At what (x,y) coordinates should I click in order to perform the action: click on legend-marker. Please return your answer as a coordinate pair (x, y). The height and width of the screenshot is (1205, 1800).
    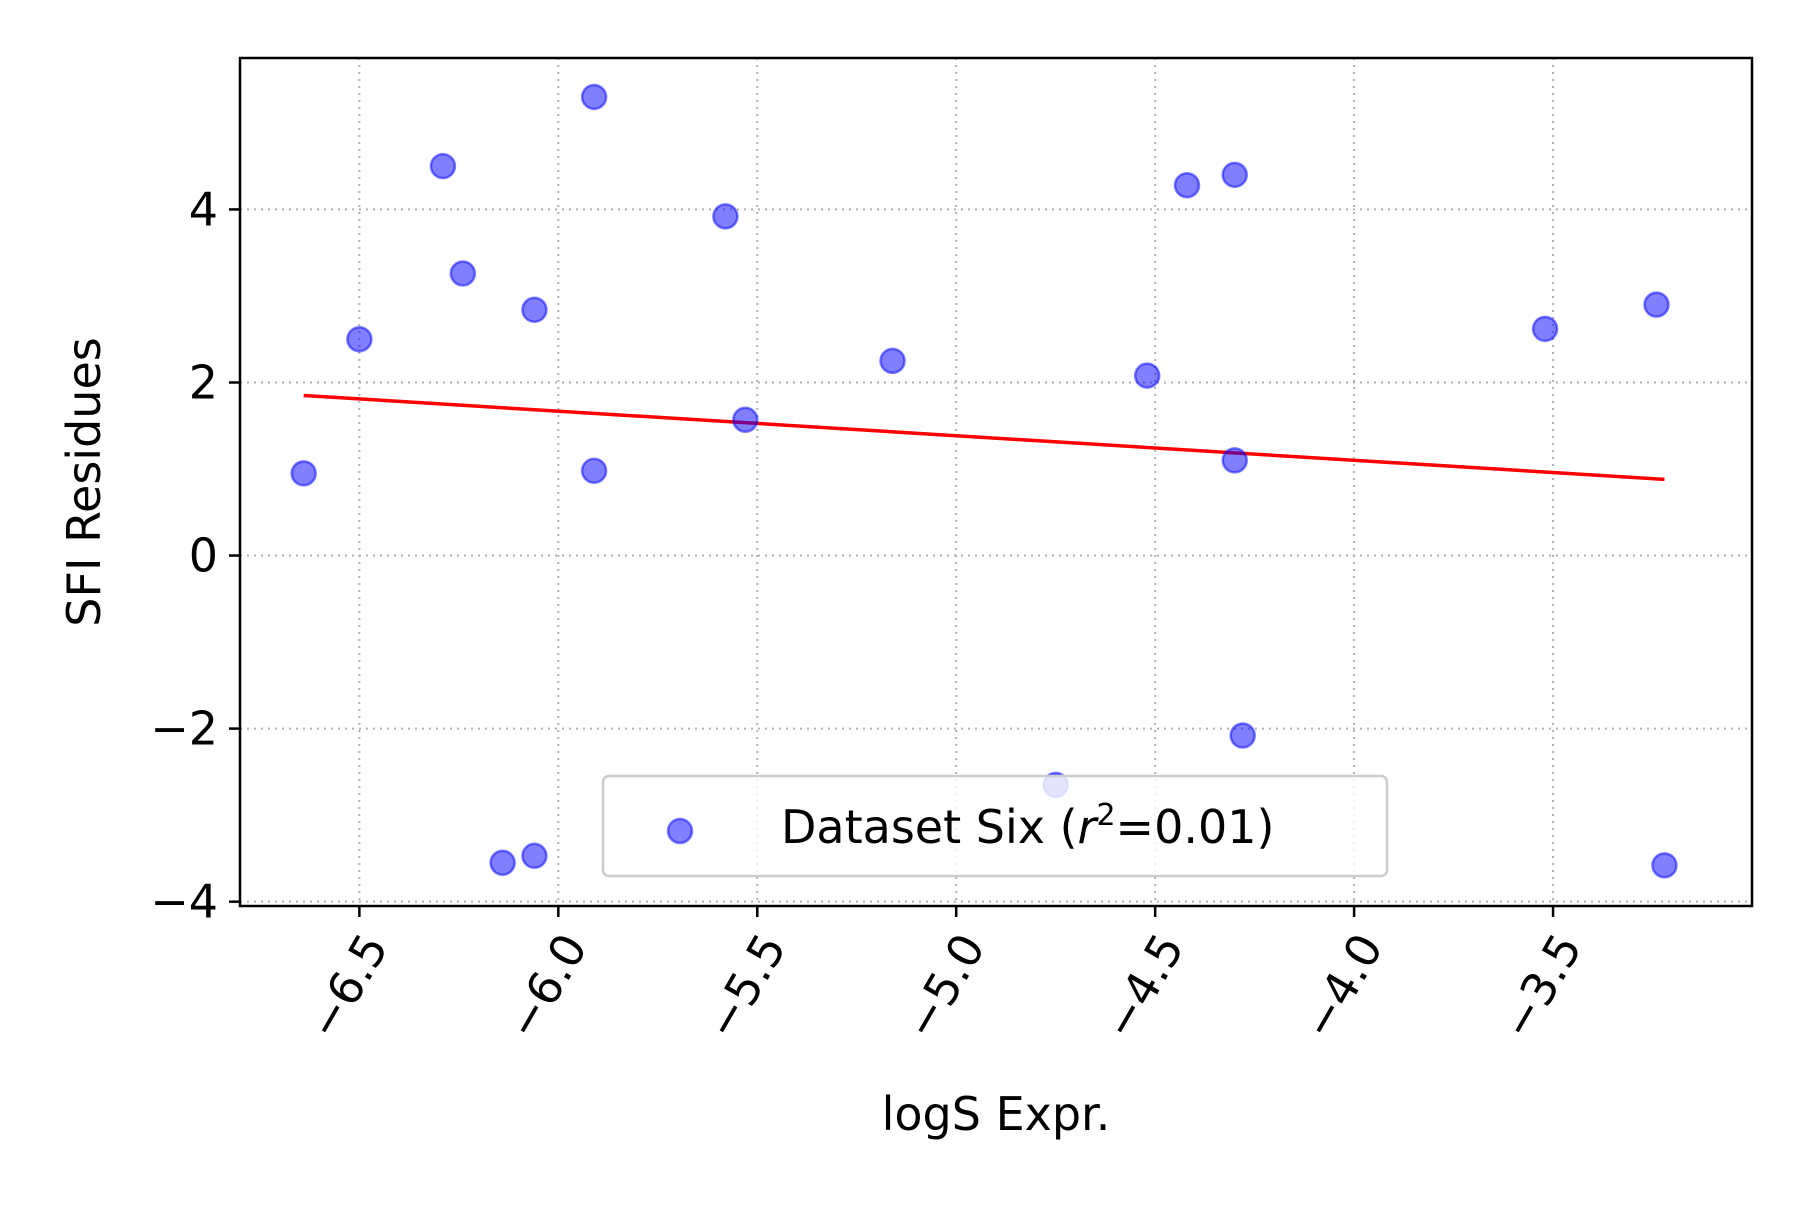
    Looking at the image, I should click on (680, 831).